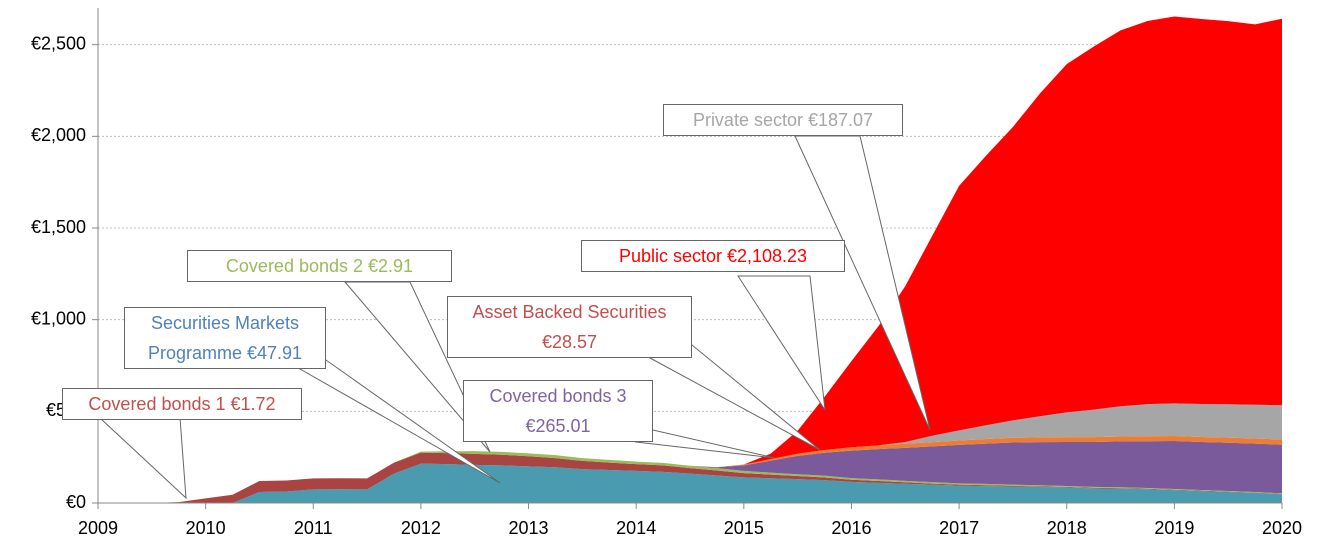 This screenshot has width=1325, height=546. What do you see at coordinates (58, 43) in the screenshot?
I see `y-tick-label: €2,500` at bounding box center [58, 43].